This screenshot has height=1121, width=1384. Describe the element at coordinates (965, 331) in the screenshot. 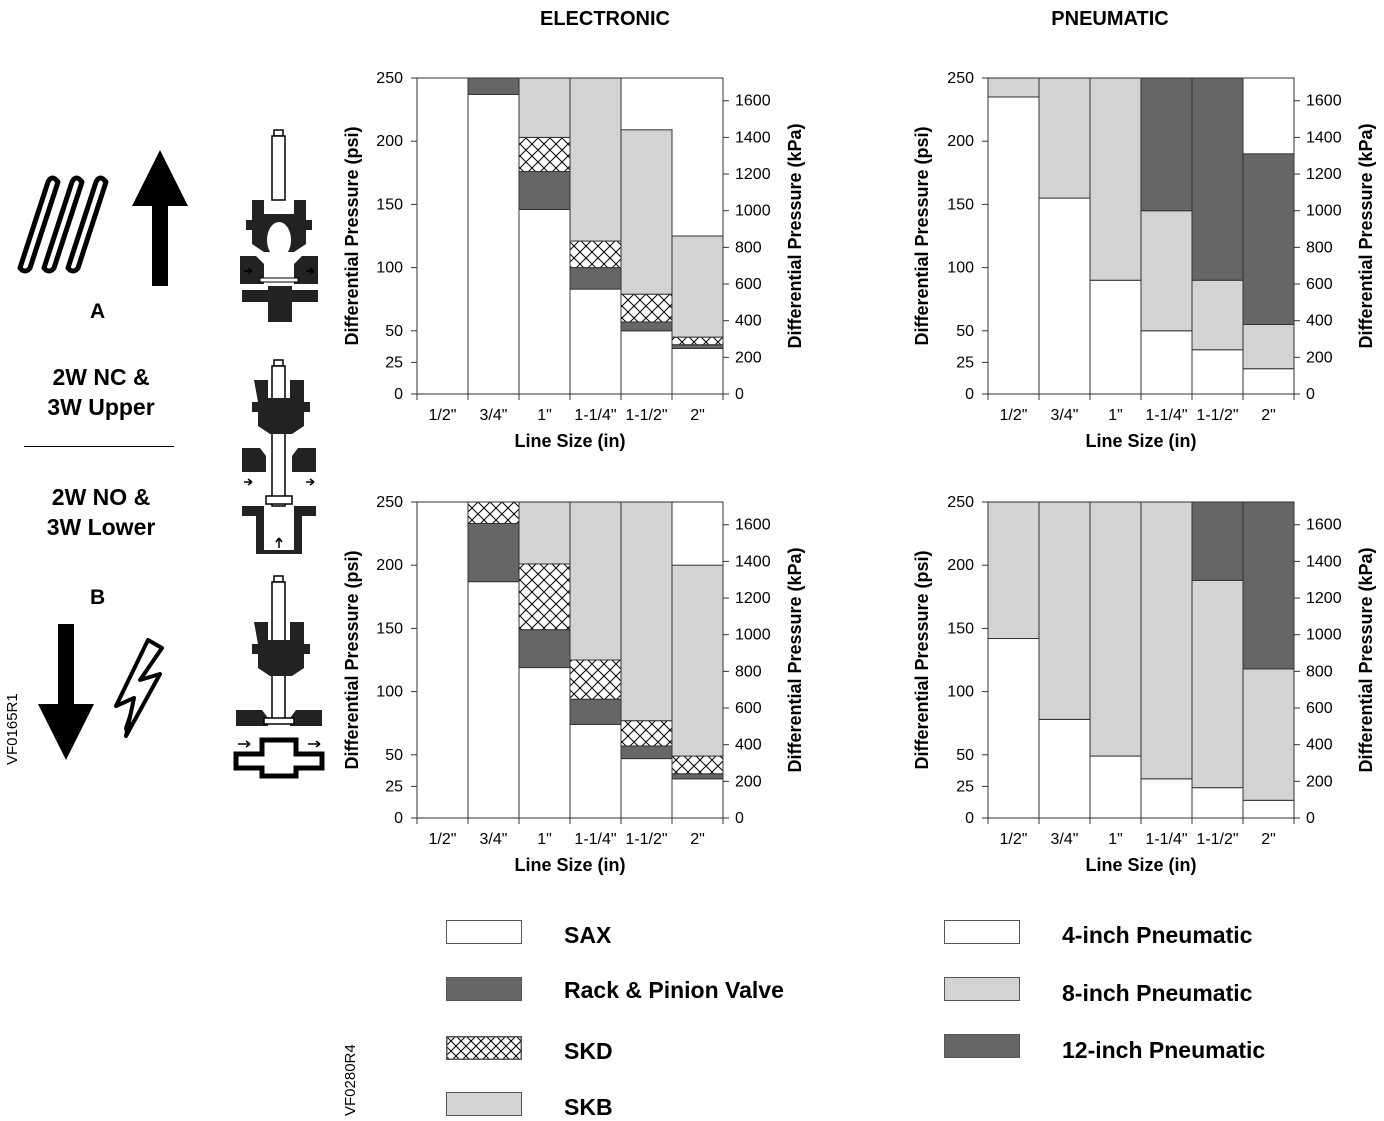

I see `y-tick-label: 50` at that location.